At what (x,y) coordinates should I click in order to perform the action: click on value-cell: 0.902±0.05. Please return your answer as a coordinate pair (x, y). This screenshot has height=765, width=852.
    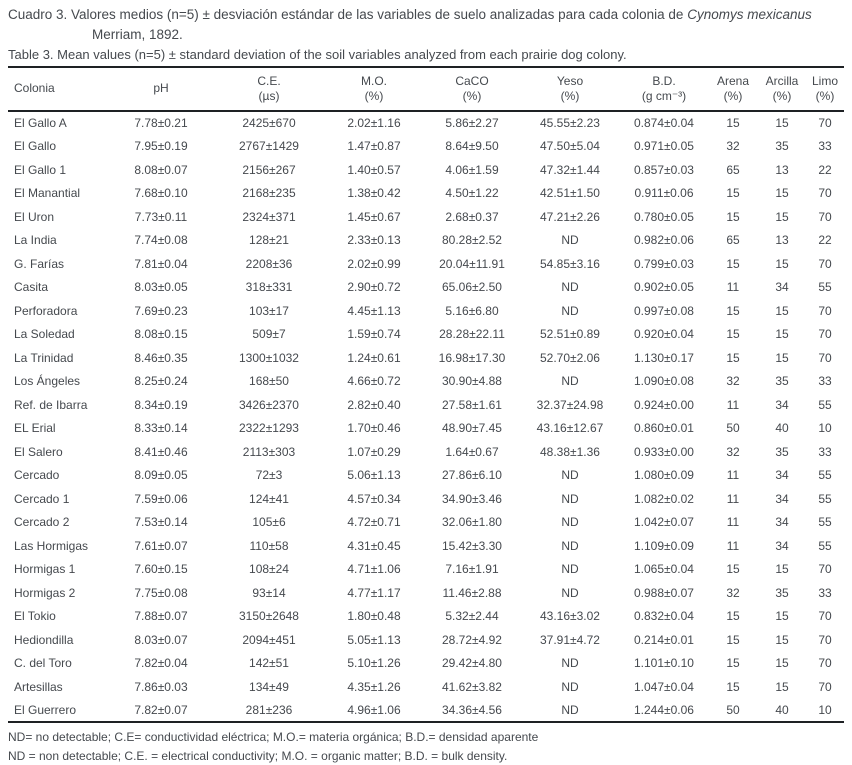
    Looking at the image, I should click on (664, 287).